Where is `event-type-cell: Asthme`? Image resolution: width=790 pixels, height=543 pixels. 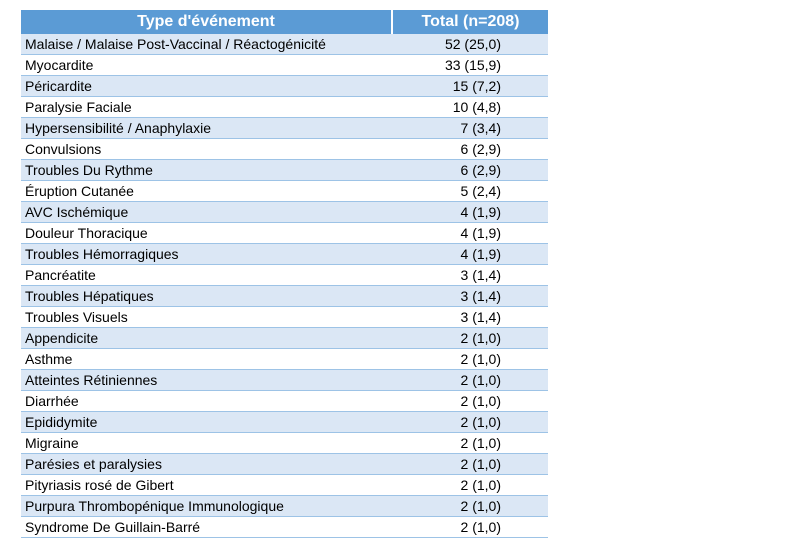
event-type-cell: Asthme is located at coordinates (206, 359).